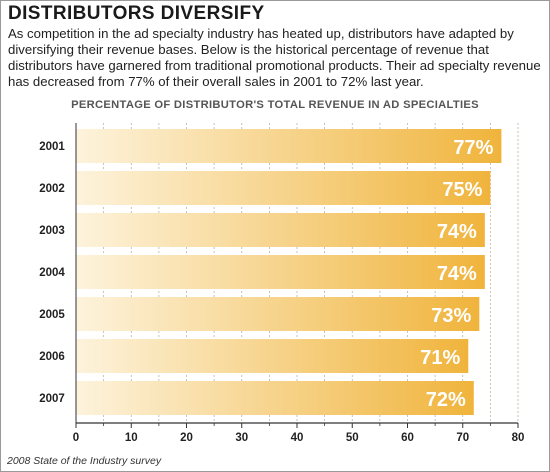  I want to click on x-tick-label: 60, so click(407, 438).